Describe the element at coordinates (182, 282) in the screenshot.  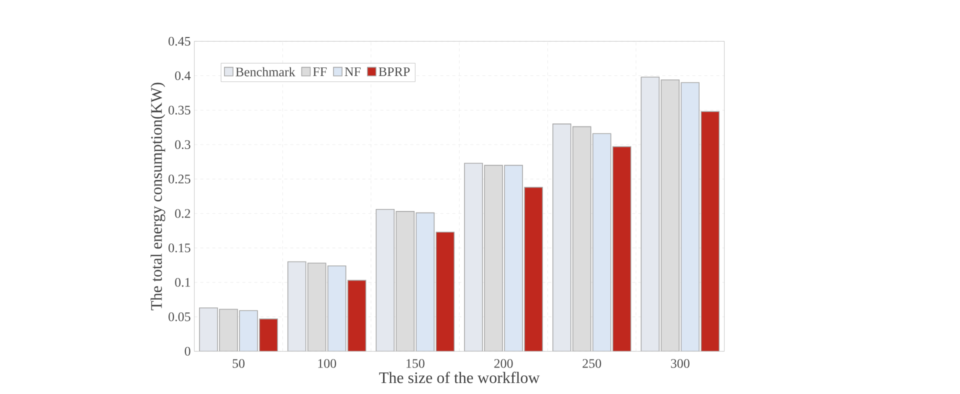
I see `y-tick-label: 0.1` at that location.